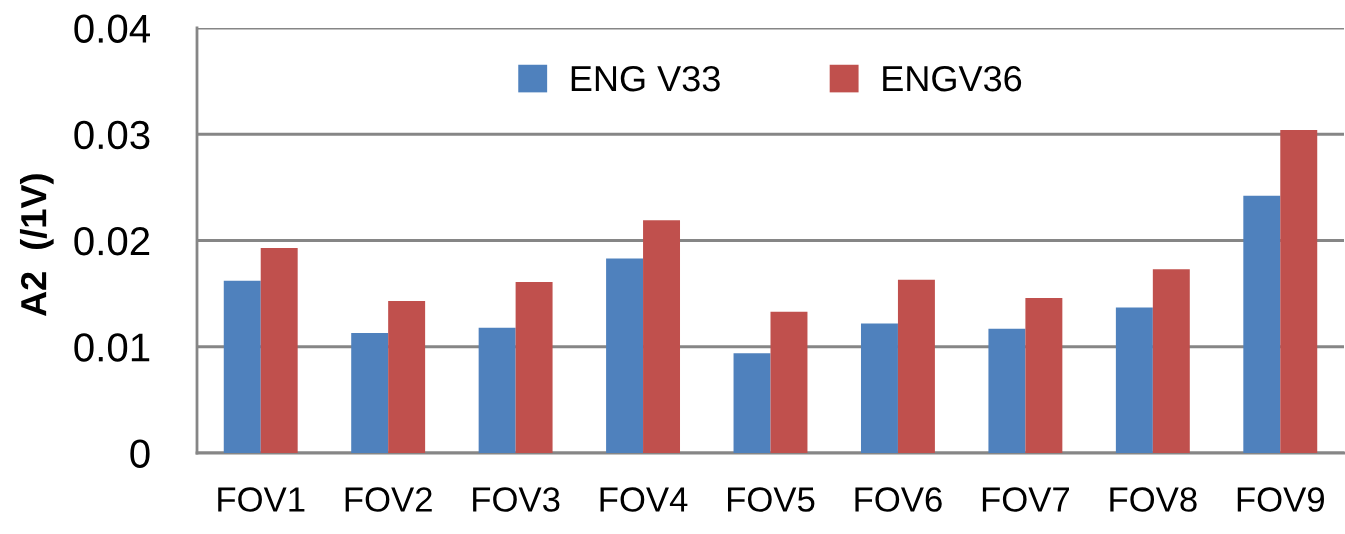 The width and height of the screenshot is (1345, 534). Describe the element at coordinates (1153, 499) in the screenshot. I see `x-tick-label: FOV8` at that location.